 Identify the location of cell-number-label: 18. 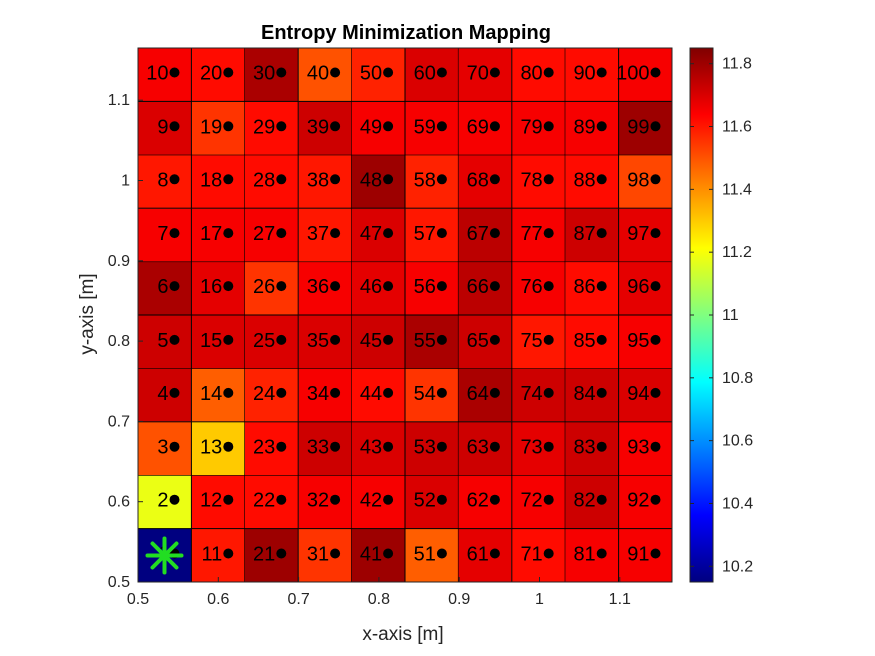
(211, 180).